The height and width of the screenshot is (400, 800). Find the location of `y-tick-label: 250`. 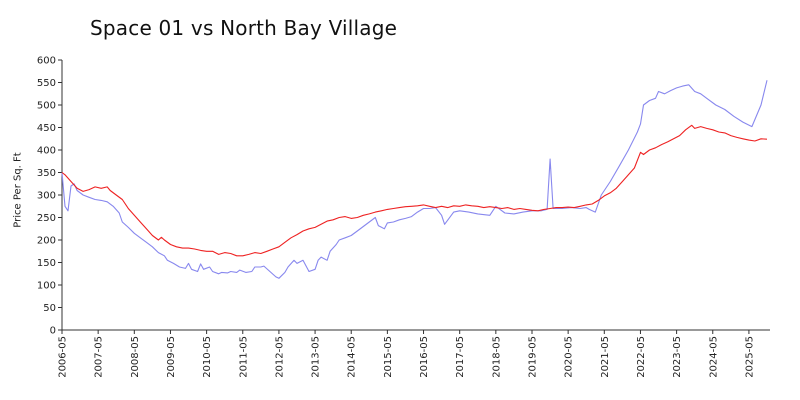

y-tick-label: 250 is located at coordinates (46, 218).